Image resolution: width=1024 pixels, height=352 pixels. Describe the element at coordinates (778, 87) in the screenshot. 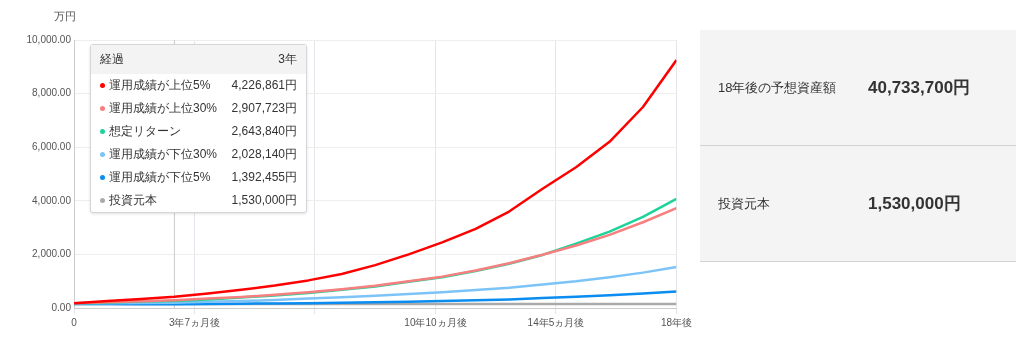

I see `text: 18年後の予想資産額` at that location.